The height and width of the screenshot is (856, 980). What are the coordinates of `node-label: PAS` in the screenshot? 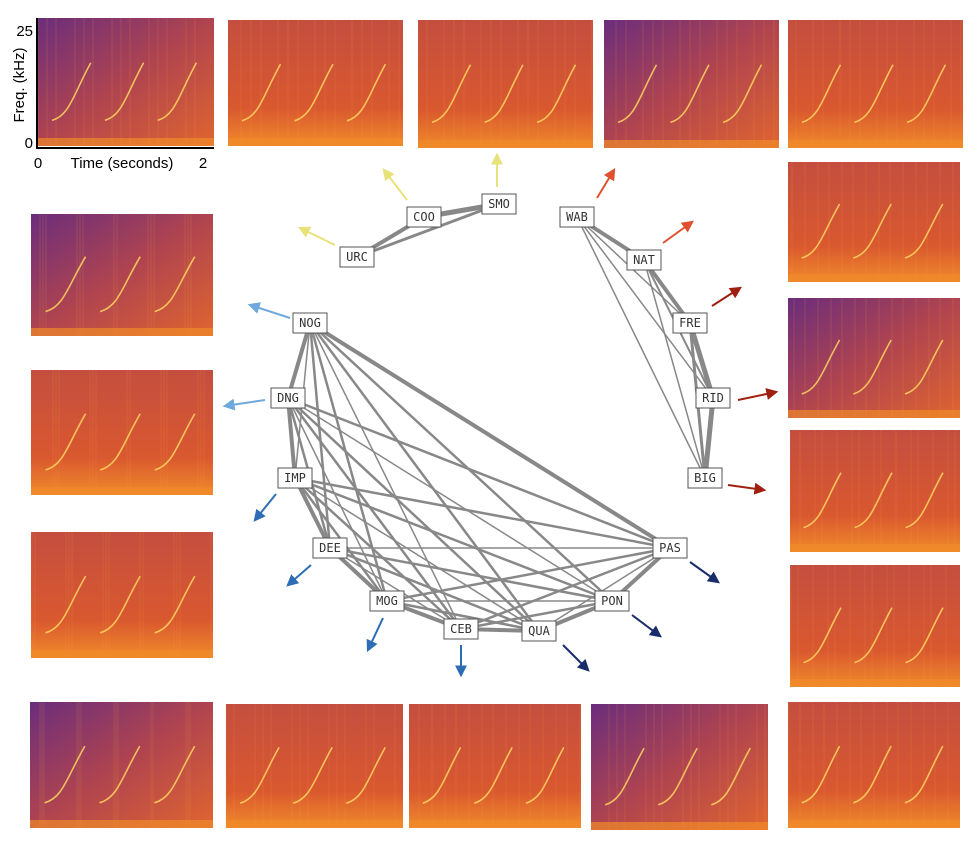 It's located at (670, 548).